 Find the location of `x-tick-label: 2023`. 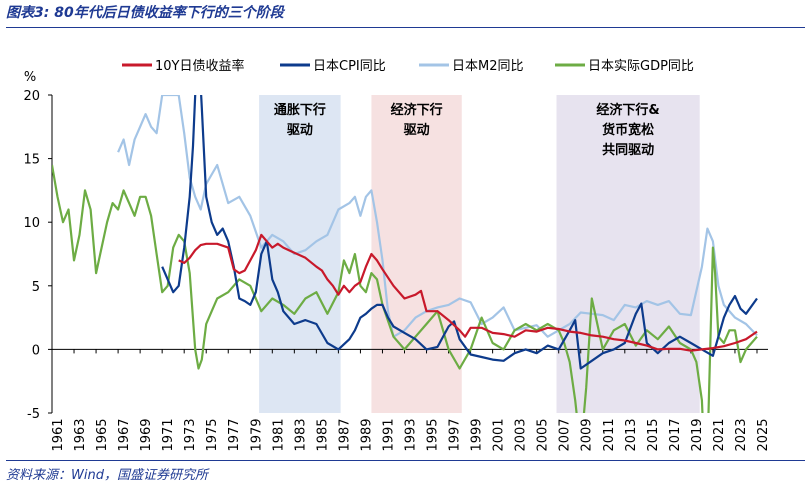

x-tick-label: 2023 is located at coordinates (741, 434).